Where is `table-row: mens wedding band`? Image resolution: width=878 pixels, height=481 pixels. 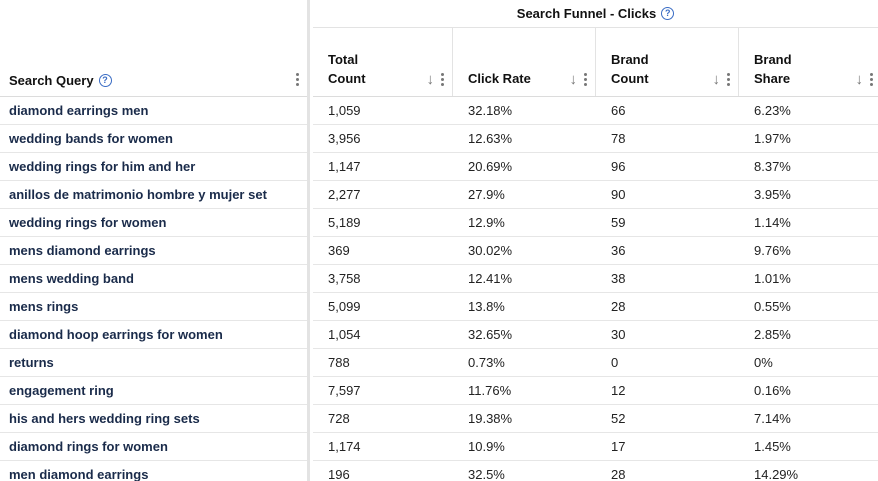
table-row: mens wedding band is located at coordinates (153, 279).